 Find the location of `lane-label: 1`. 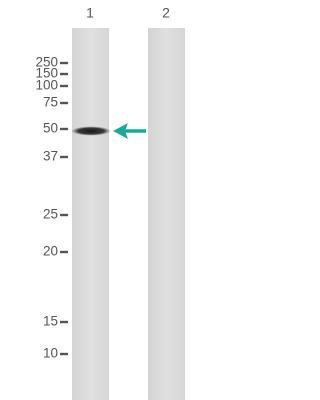

lane-label: 1 is located at coordinates (90, 13).